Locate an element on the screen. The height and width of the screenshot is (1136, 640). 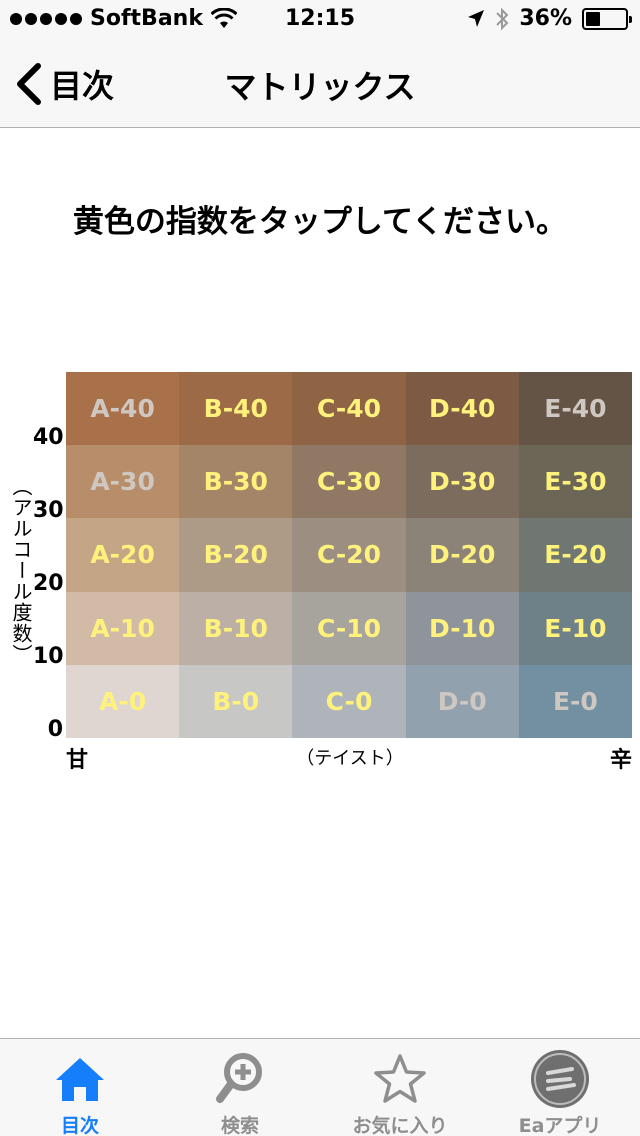
carrier-name: SoftBank is located at coordinates (146, 18).